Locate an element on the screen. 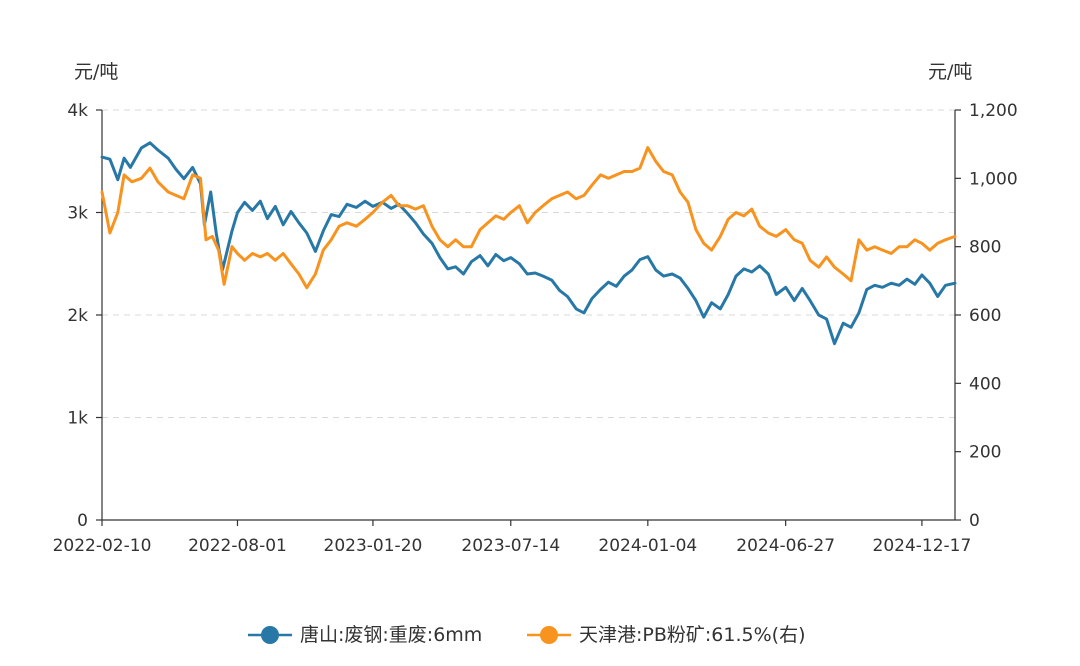 This screenshot has height=666, width=1080. x-tick-label-1: 2022-08-01 is located at coordinates (237, 546).